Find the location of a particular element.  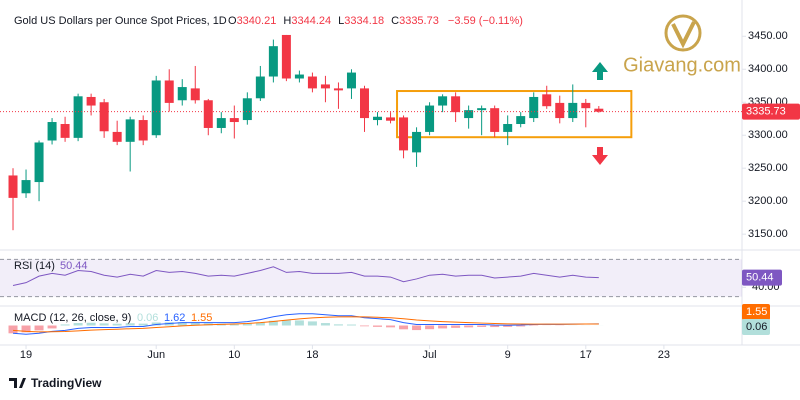

low-value: 3334.18 is located at coordinates (364, 21).